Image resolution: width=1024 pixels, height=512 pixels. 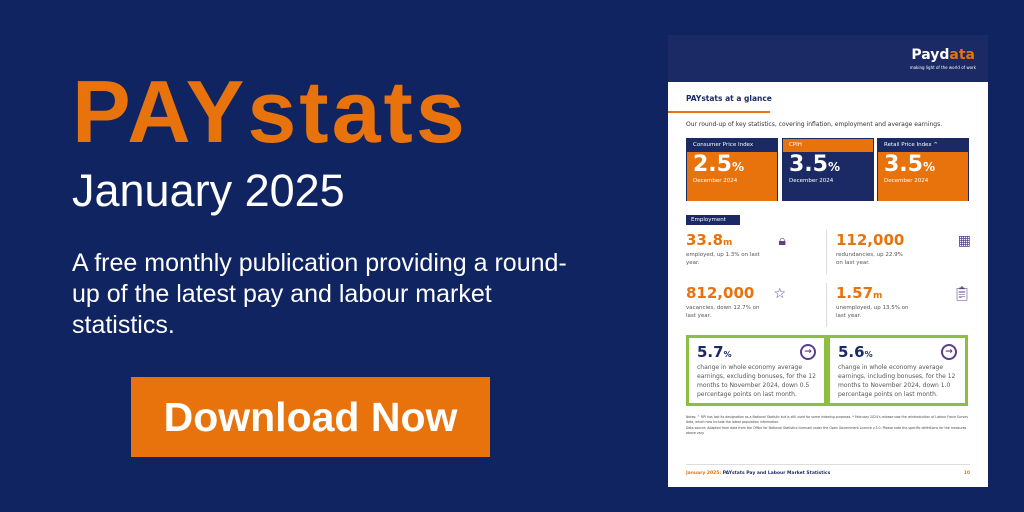 What do you see at coordinates (779, 294) in the screenshot?
I see `star-icon: ☆` at bounding box center [779, 294].